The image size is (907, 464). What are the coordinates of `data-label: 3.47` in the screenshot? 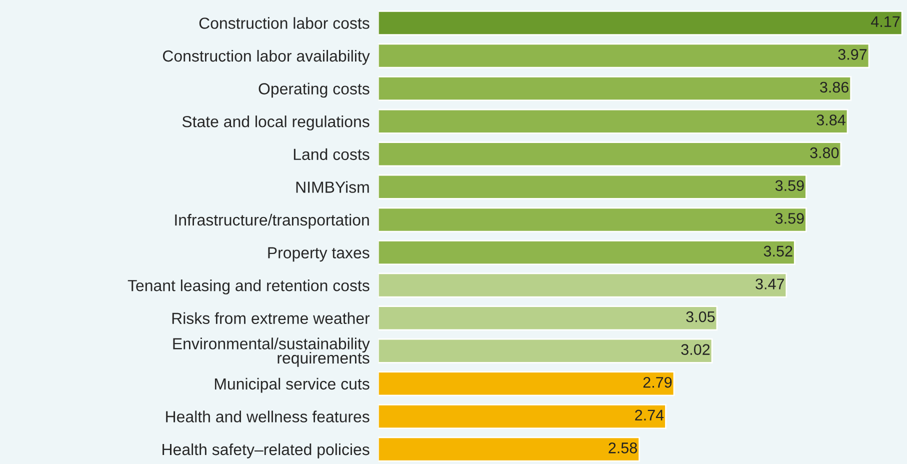 It's located at (770, 284).